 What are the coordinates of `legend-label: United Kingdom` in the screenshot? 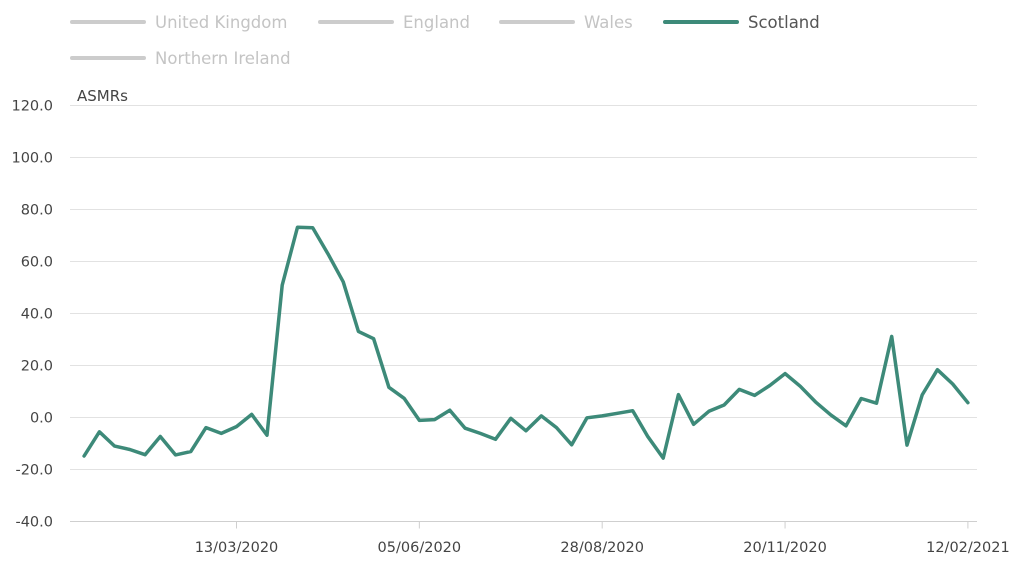 It's located at (221, 22).